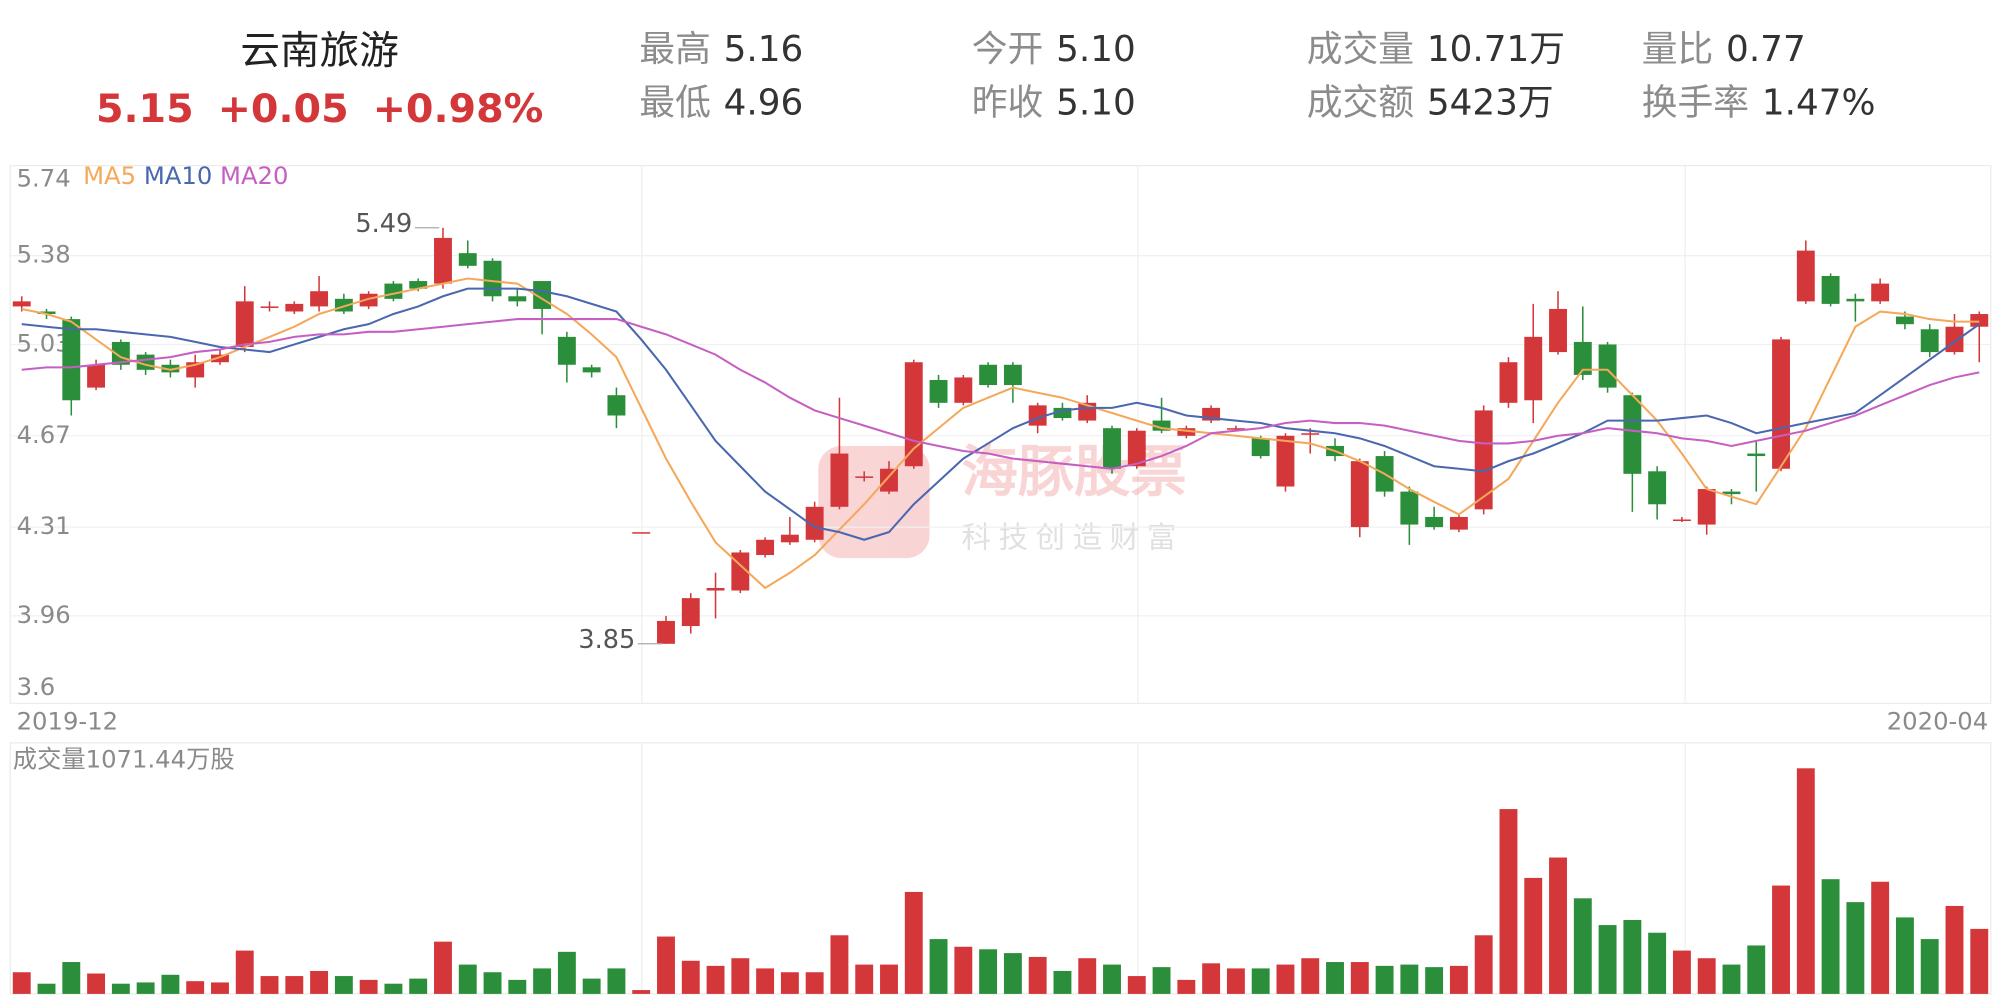 The width and height of the screenshot is (2001, 999). What do you see at coordinates (1008, 49) in the screenshot?
I see `stat-label: 今开` at bounding box center [1008, 49].